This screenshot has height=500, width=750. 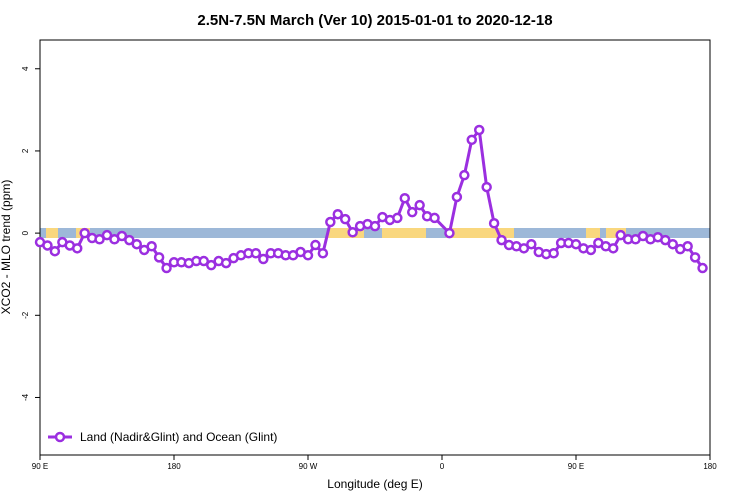 What do you see at coordinates (442, 466) in the screenshot?
I see `x-tick-label: 0` at bounding box center [442, 466].